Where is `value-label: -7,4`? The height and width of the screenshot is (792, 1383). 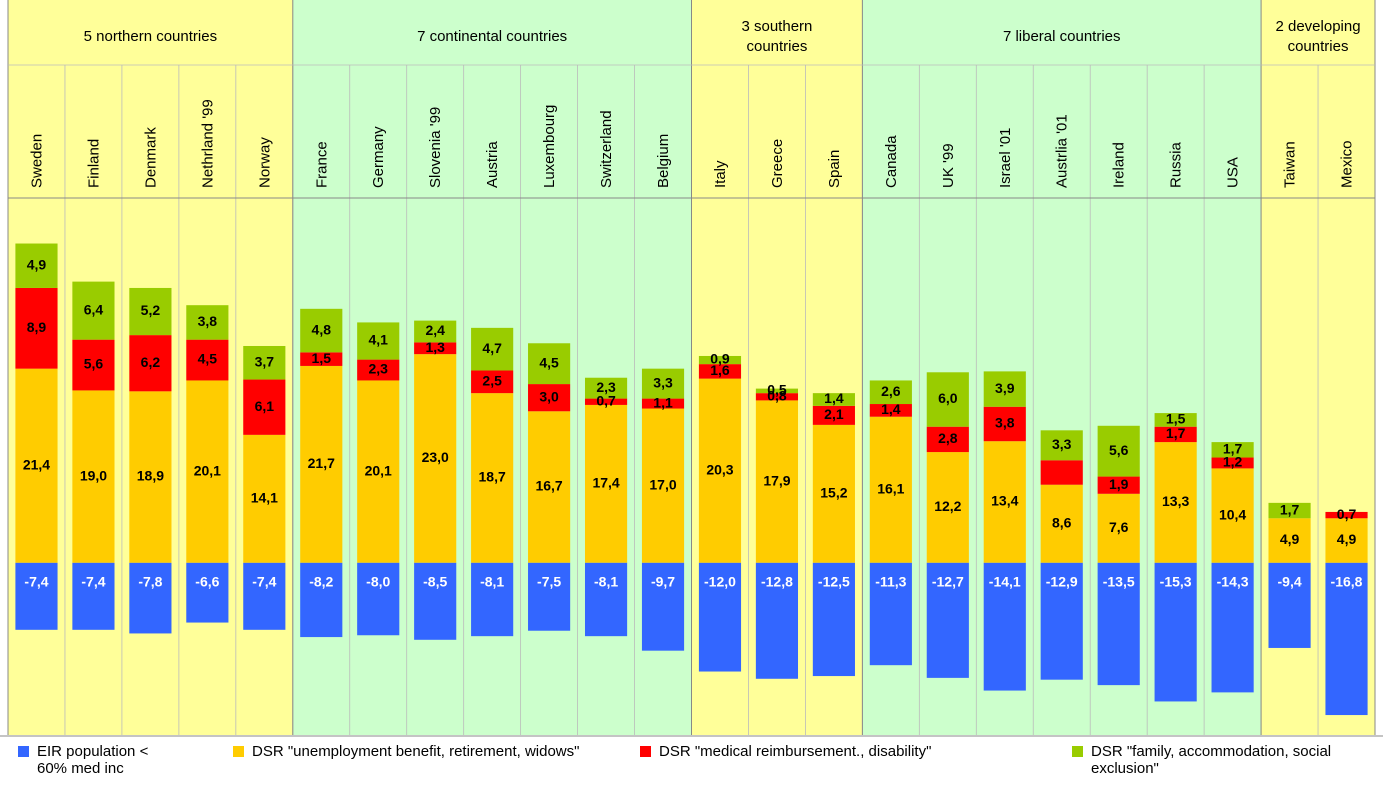 value-label: -7,4 is located at coordinates (93, 581).